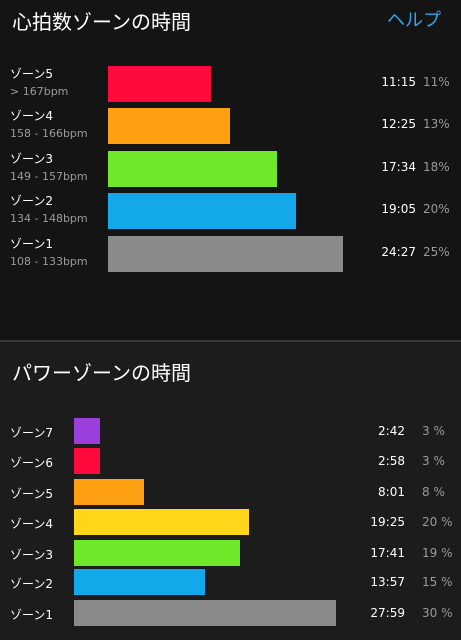 The image size is (461, 640). Describe the element at coordinates (414, 20) in the screenshot. I see `help-link: ヘルプ` at that location.